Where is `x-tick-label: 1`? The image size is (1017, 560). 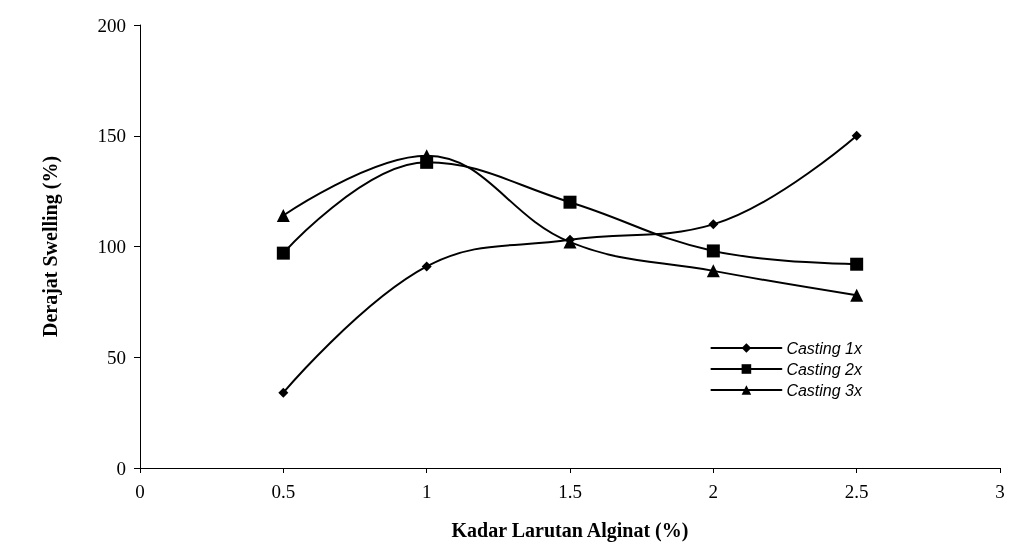
x-tick-label: 1 is located at coordinates (426, 491).